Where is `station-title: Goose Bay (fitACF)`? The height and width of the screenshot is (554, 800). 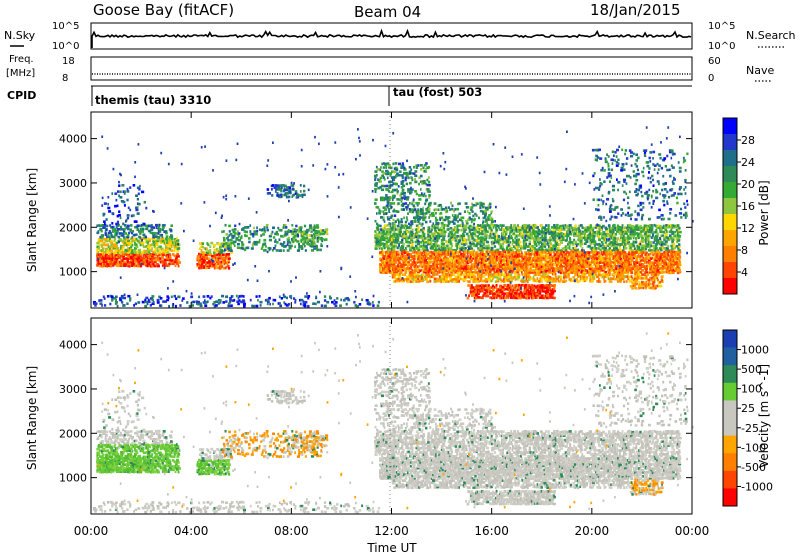
station-title: Goose Bay (fitACF) is located at coordinates (163, 10).